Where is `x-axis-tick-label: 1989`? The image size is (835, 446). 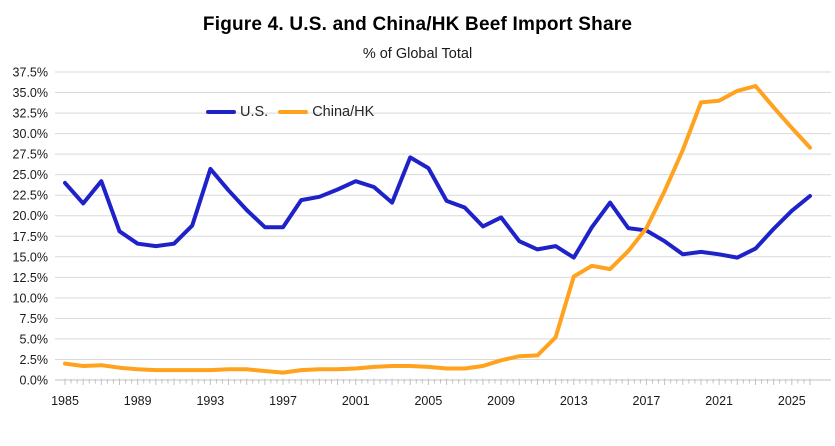 x-axis-tick-label: 1989 is located at coordinates (138, 401).